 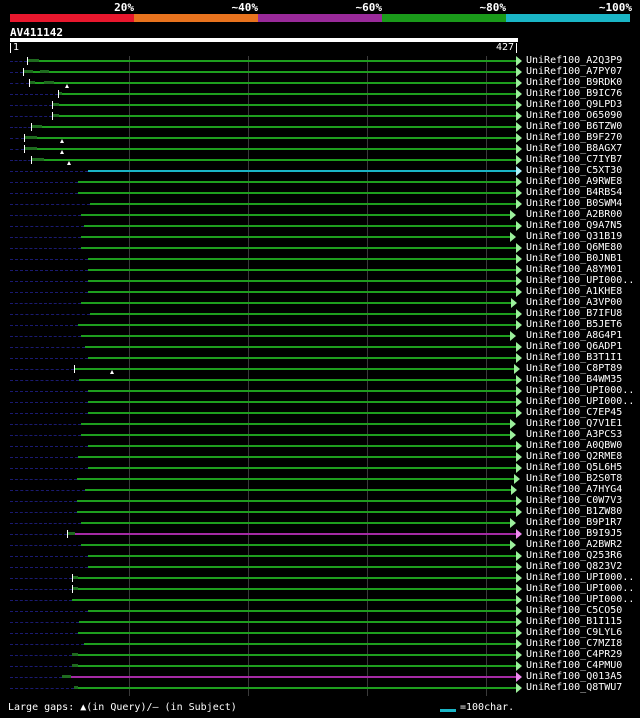 I want to click on hit-label: UniRef100_B9RDK0, so click(x=574, y=82).